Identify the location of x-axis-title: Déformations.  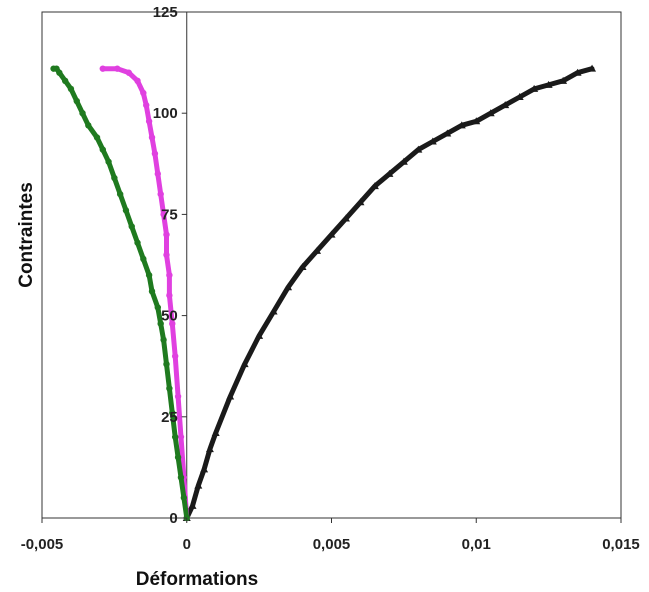
(197, 579).